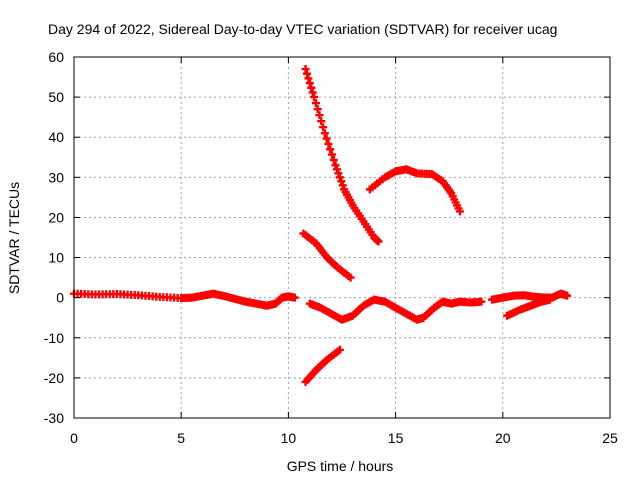 This screenshot has width=640, height=480. Describe the element at coordinates (181, 438) in the screenshot. I see `x-tick-label: 5` at that location.